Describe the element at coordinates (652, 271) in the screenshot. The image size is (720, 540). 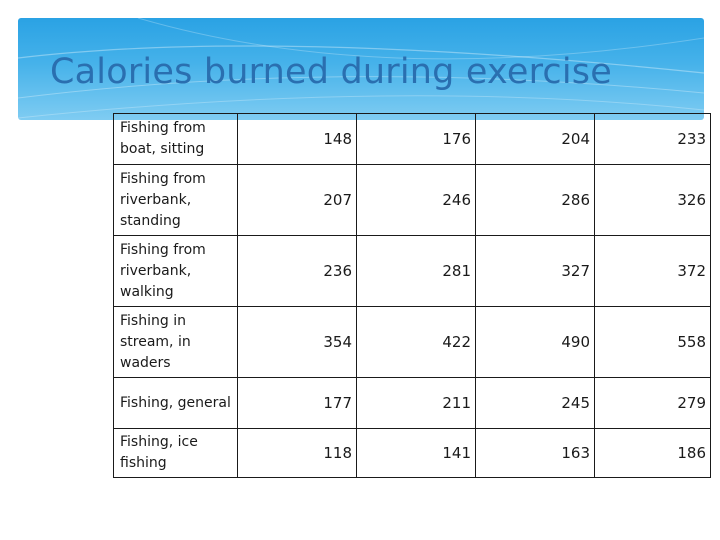
I see `table-cell: 372` at that location.